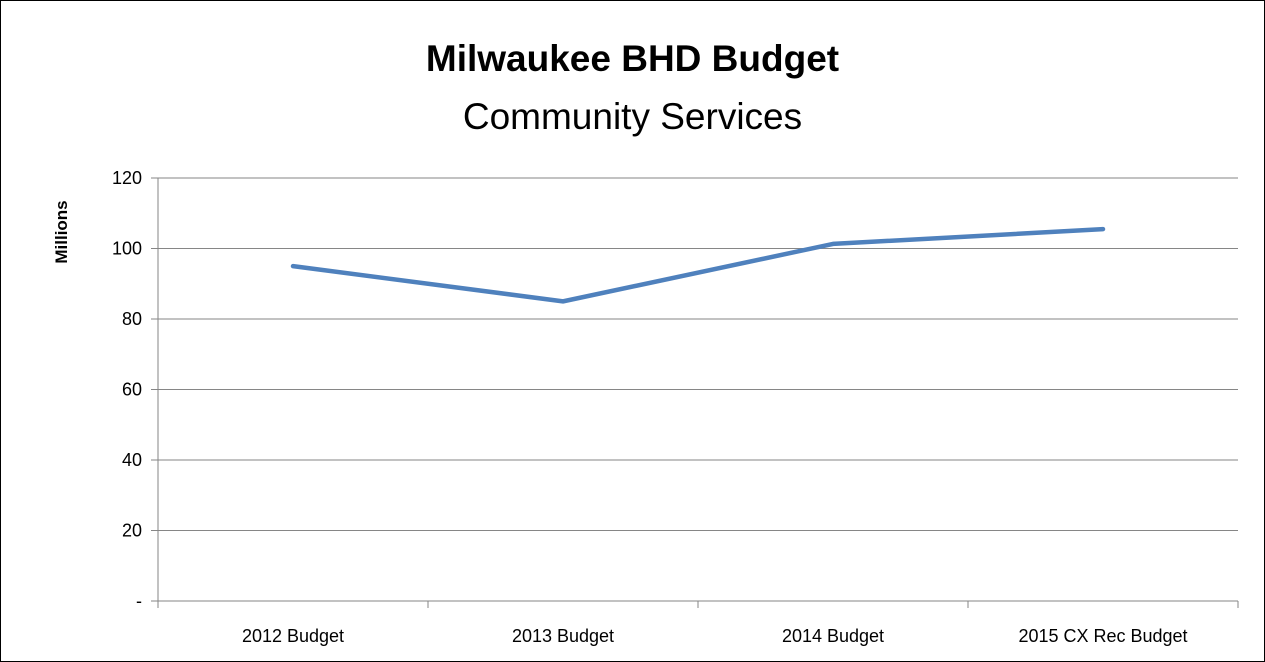 This screenshot has width=1265, height=662. I want to click on series-layer, so click(698, 265).